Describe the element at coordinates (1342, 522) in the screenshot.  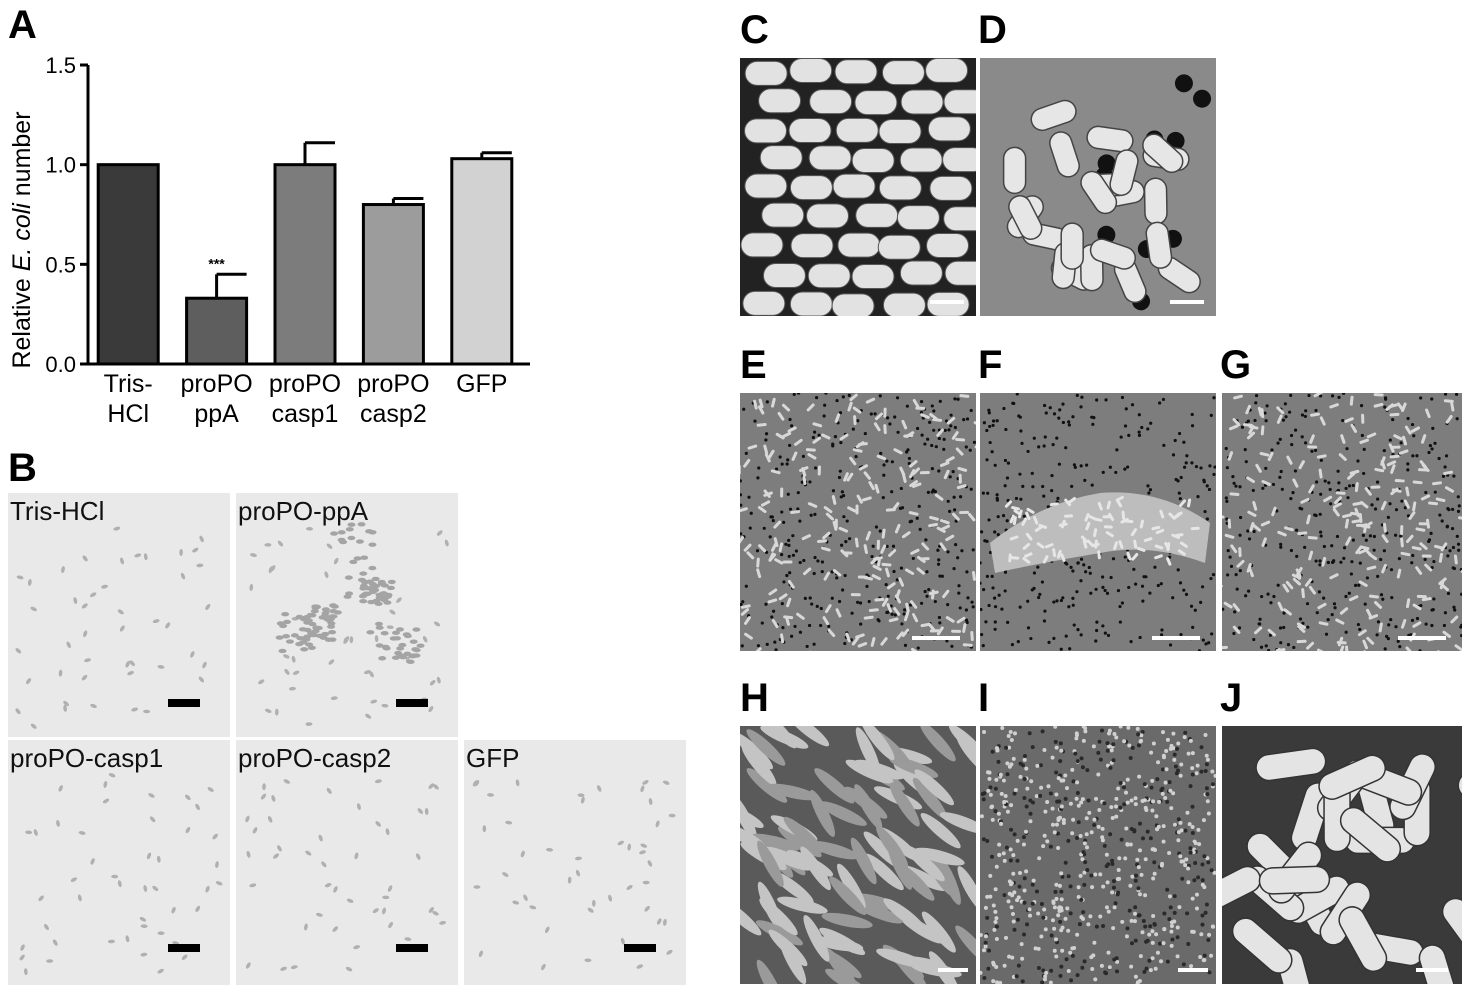
I see `sem-image-g` at that location.